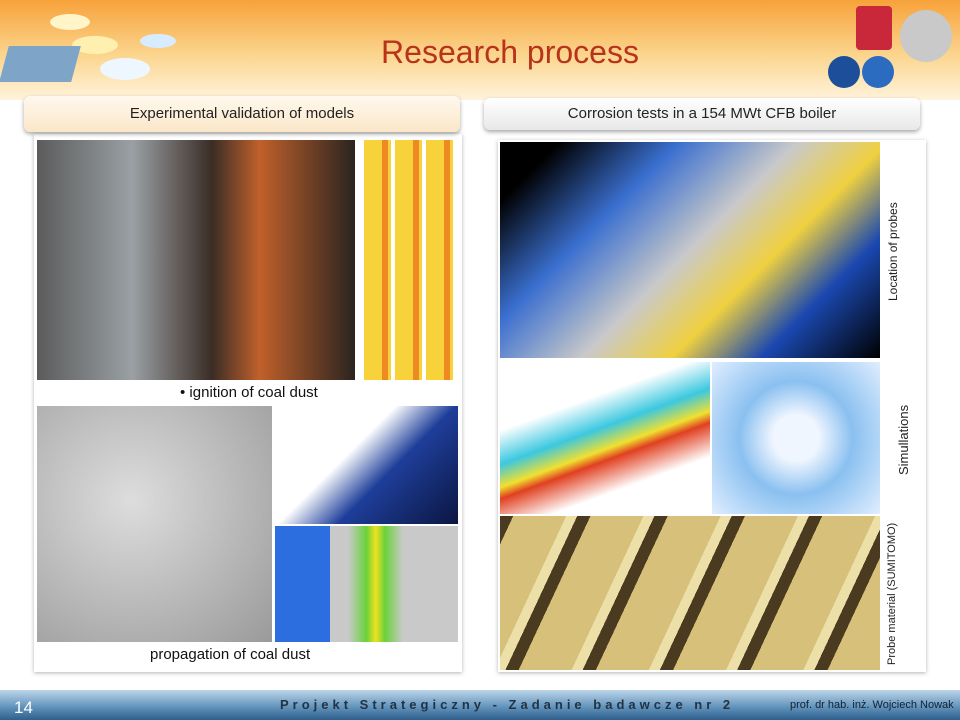 This screenshot has width=960, height=720. I want to click on boiler-render, so click(690, 250).